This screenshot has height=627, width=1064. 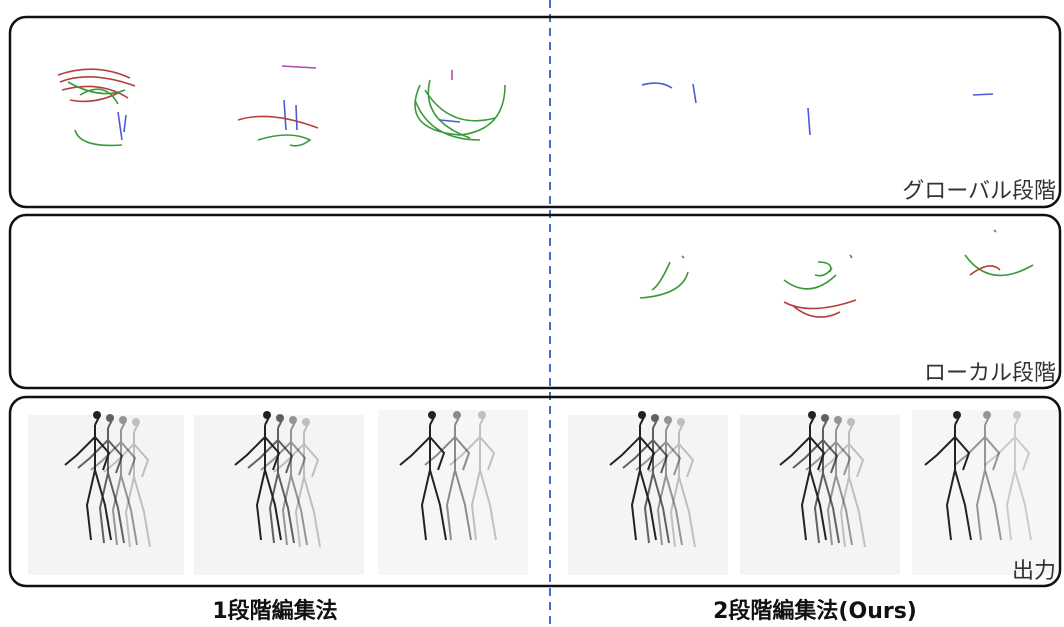 What do you see at coordinates (979, 191) in the screenshot?
I see `stage-label: グローバル段階` at bounding box center [979, 191].